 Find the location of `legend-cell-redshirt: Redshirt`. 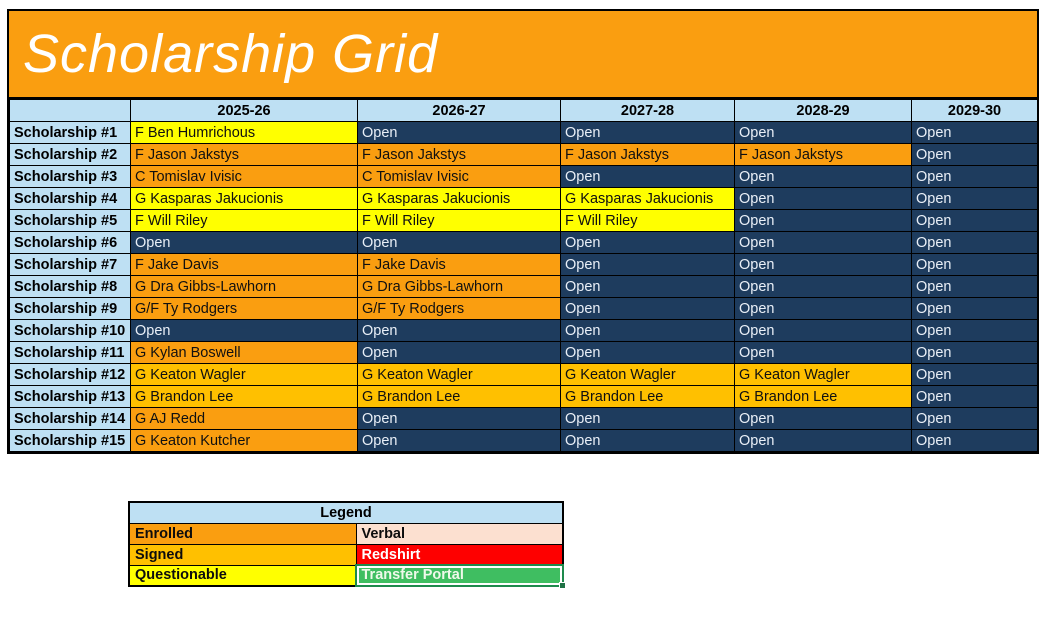

legend-cell-redshirt: Redshirt is located at coordinates (459, 554).